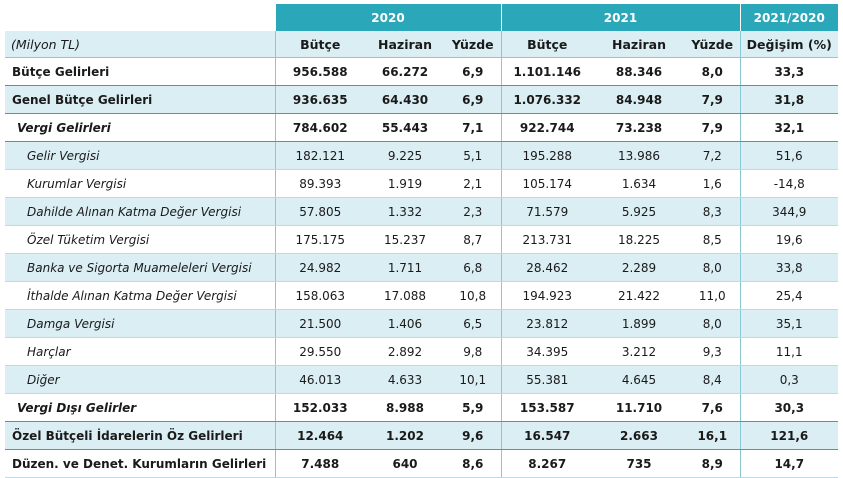 The width and height of the screenshot is (843, 478). I want to click on row-label: Vergi Dışı Gelirler, so click(140, 407).